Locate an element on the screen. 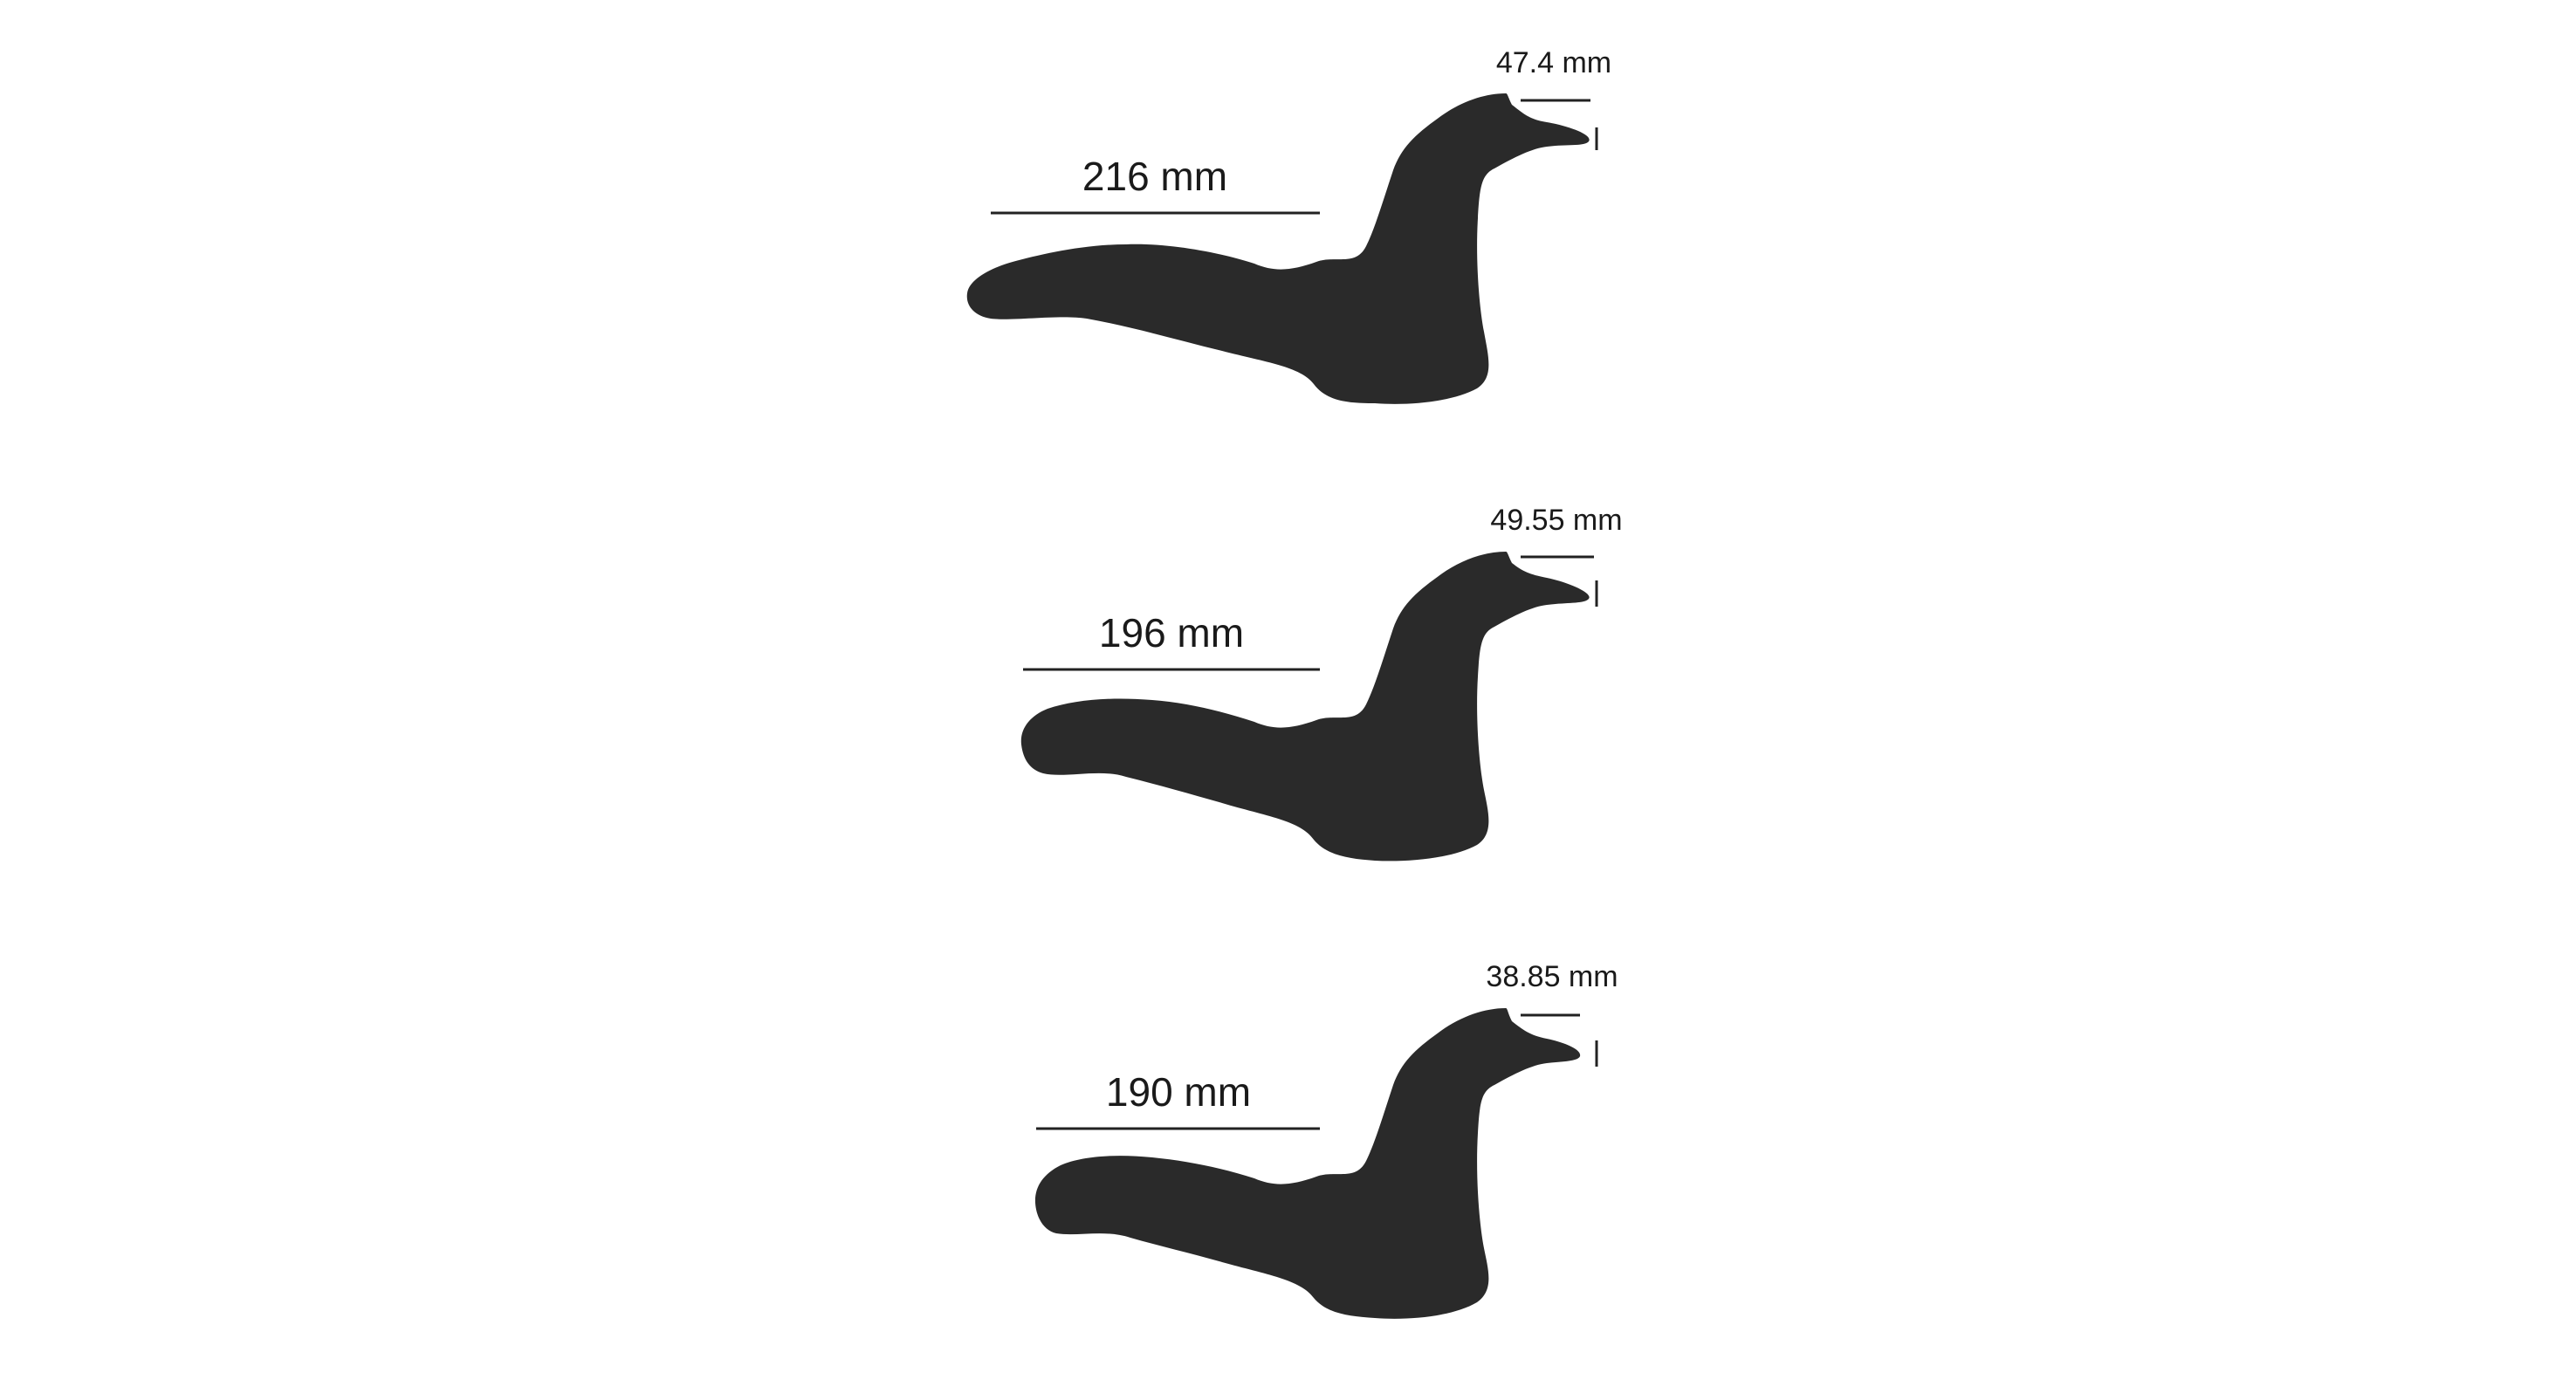 This screenshot has height=1373, width=2576. beak-label-3: 38.85 mm is located at coordinates (1552, 976).